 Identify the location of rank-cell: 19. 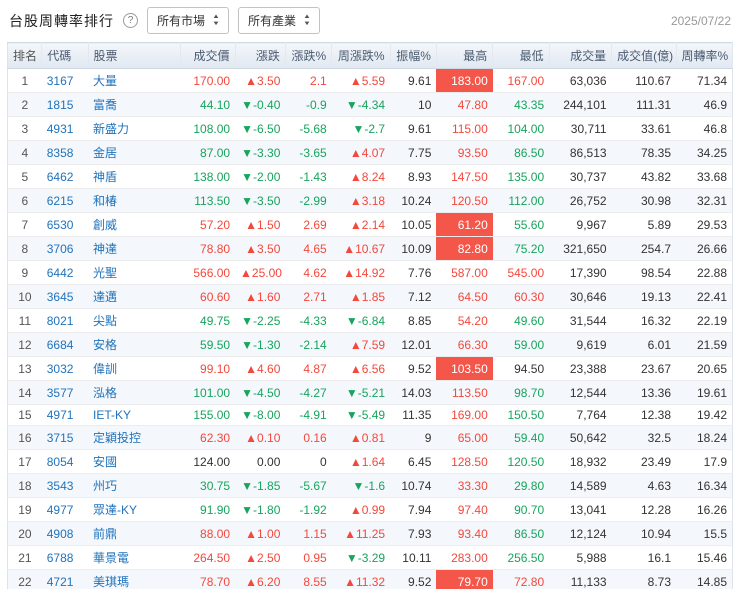
(24, 509).